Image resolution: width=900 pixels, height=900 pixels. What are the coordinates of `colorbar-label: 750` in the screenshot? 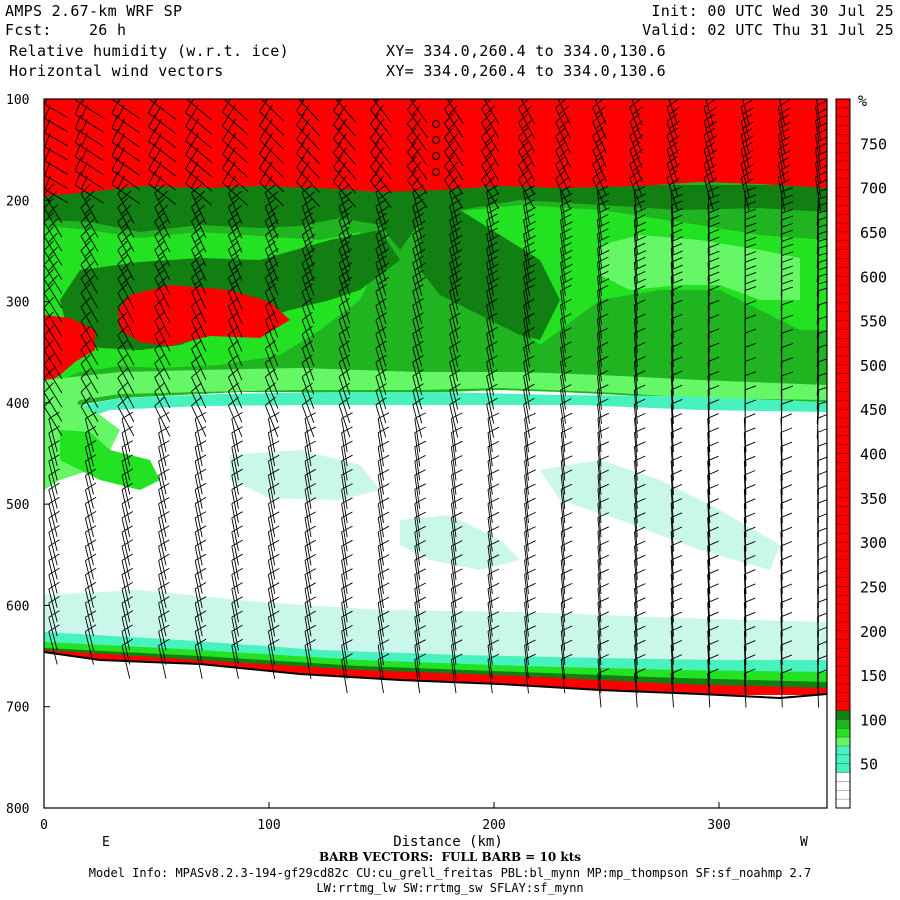 It's located at (873, 144).